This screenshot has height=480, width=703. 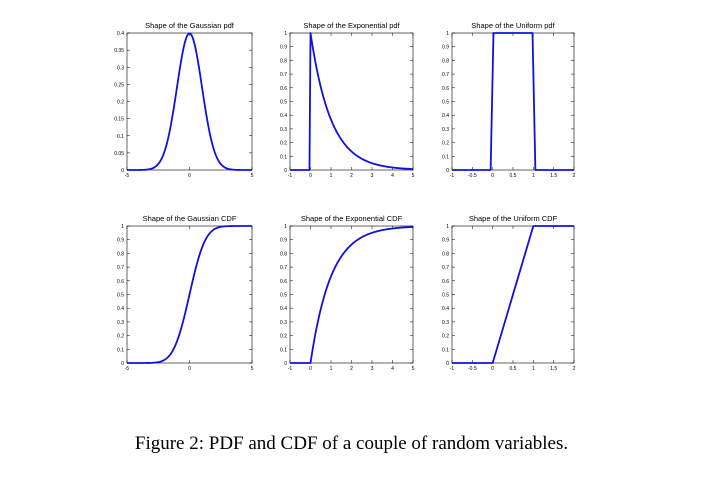 I want to click on chart-2-series-line, so click(x=352, y=101).